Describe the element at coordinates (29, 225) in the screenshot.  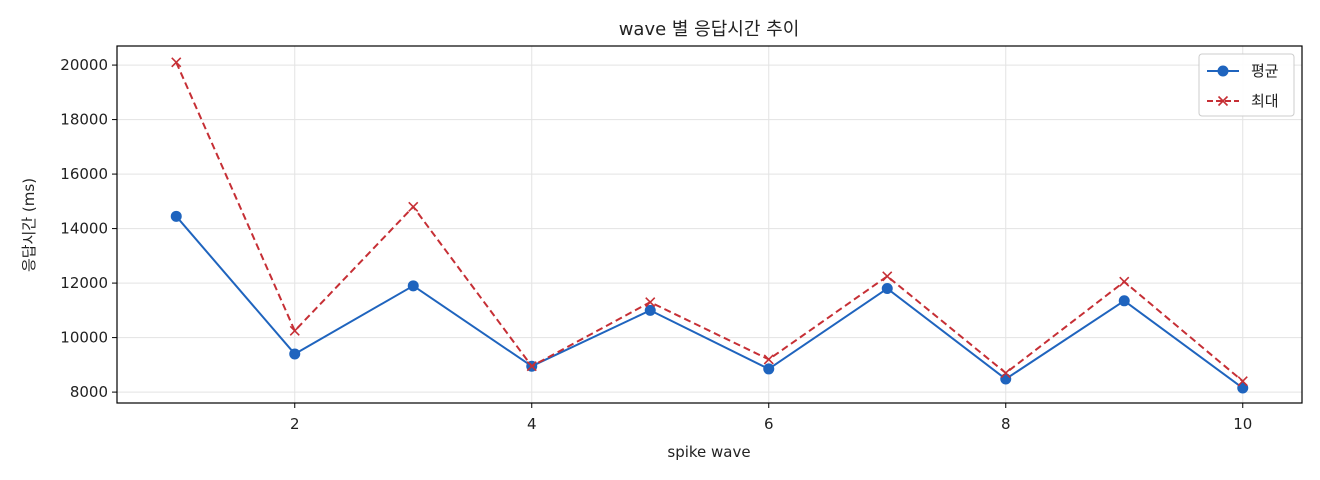
I see `y-axis-label: 응답시간 (ms)` at that location.